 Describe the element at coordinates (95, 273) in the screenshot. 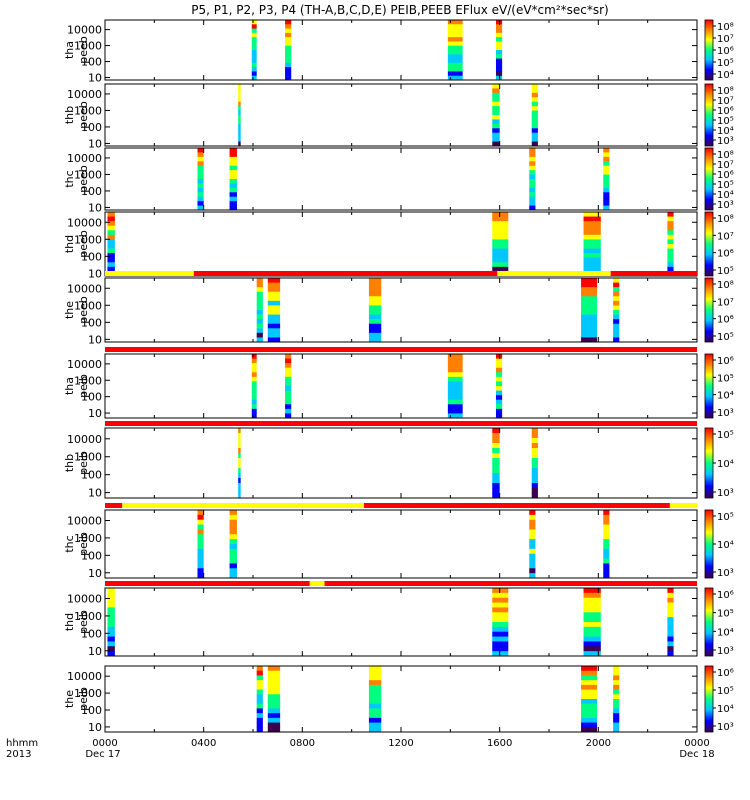

I see `y-tick-label: 10` at that location.